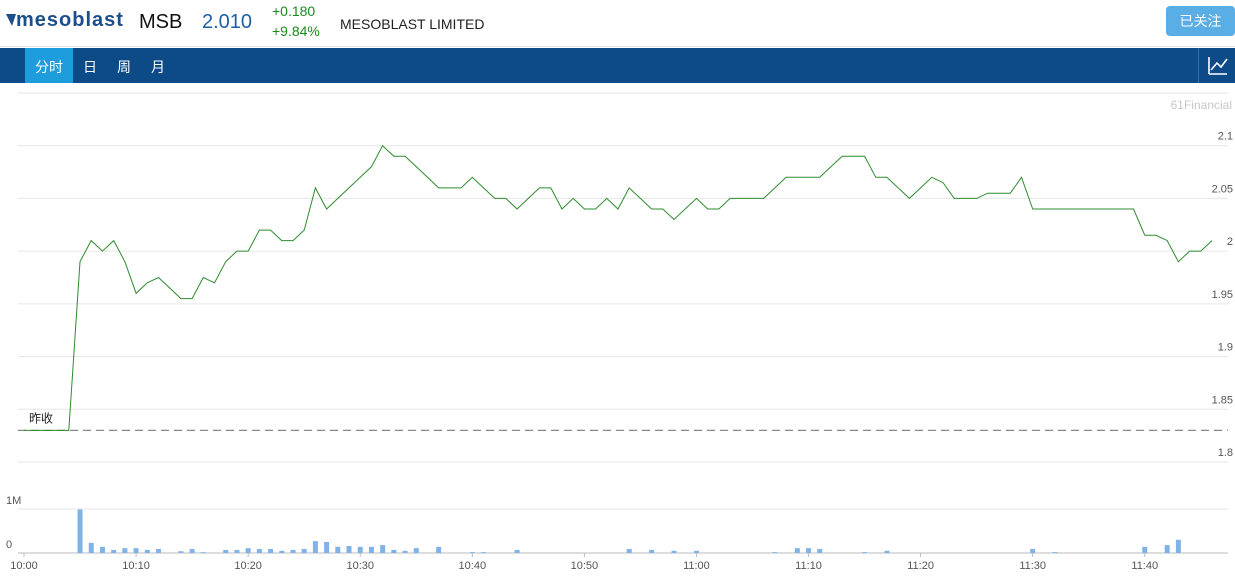 Image resolution: width=1235 pixels, height=584 pixels. I want to click on tab: 月, so click(158, 67).